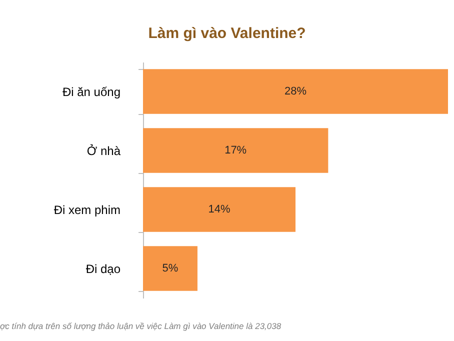  What do you see at coordinates (227, 33) in the screenshot?
I see `chart-title: Làm gì vào Valentine?` at bounding box center [227, 33].